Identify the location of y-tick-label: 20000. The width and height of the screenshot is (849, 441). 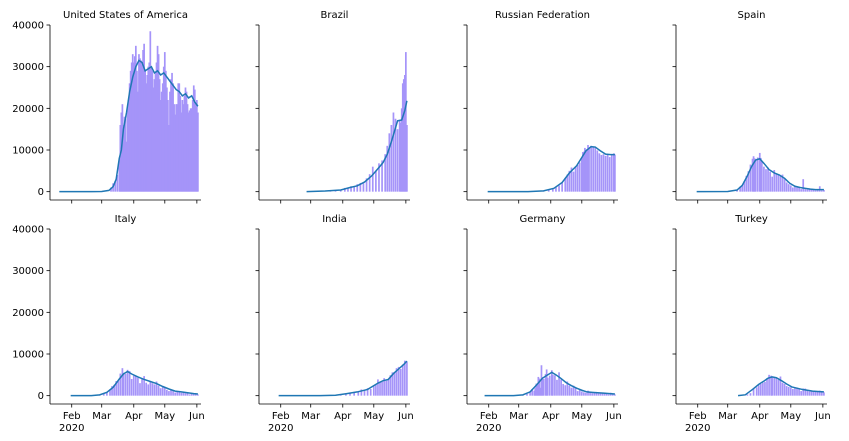
(28, 313).